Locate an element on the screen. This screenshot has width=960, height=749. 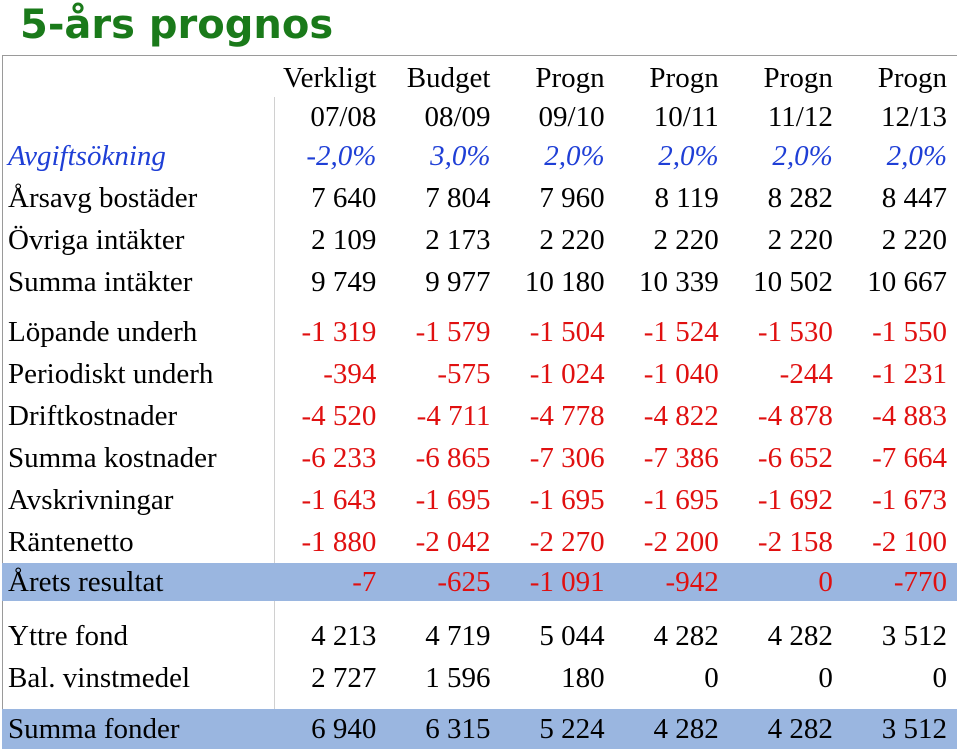
col-header-progn-1112: Progn is located at coordinates (798, 77).